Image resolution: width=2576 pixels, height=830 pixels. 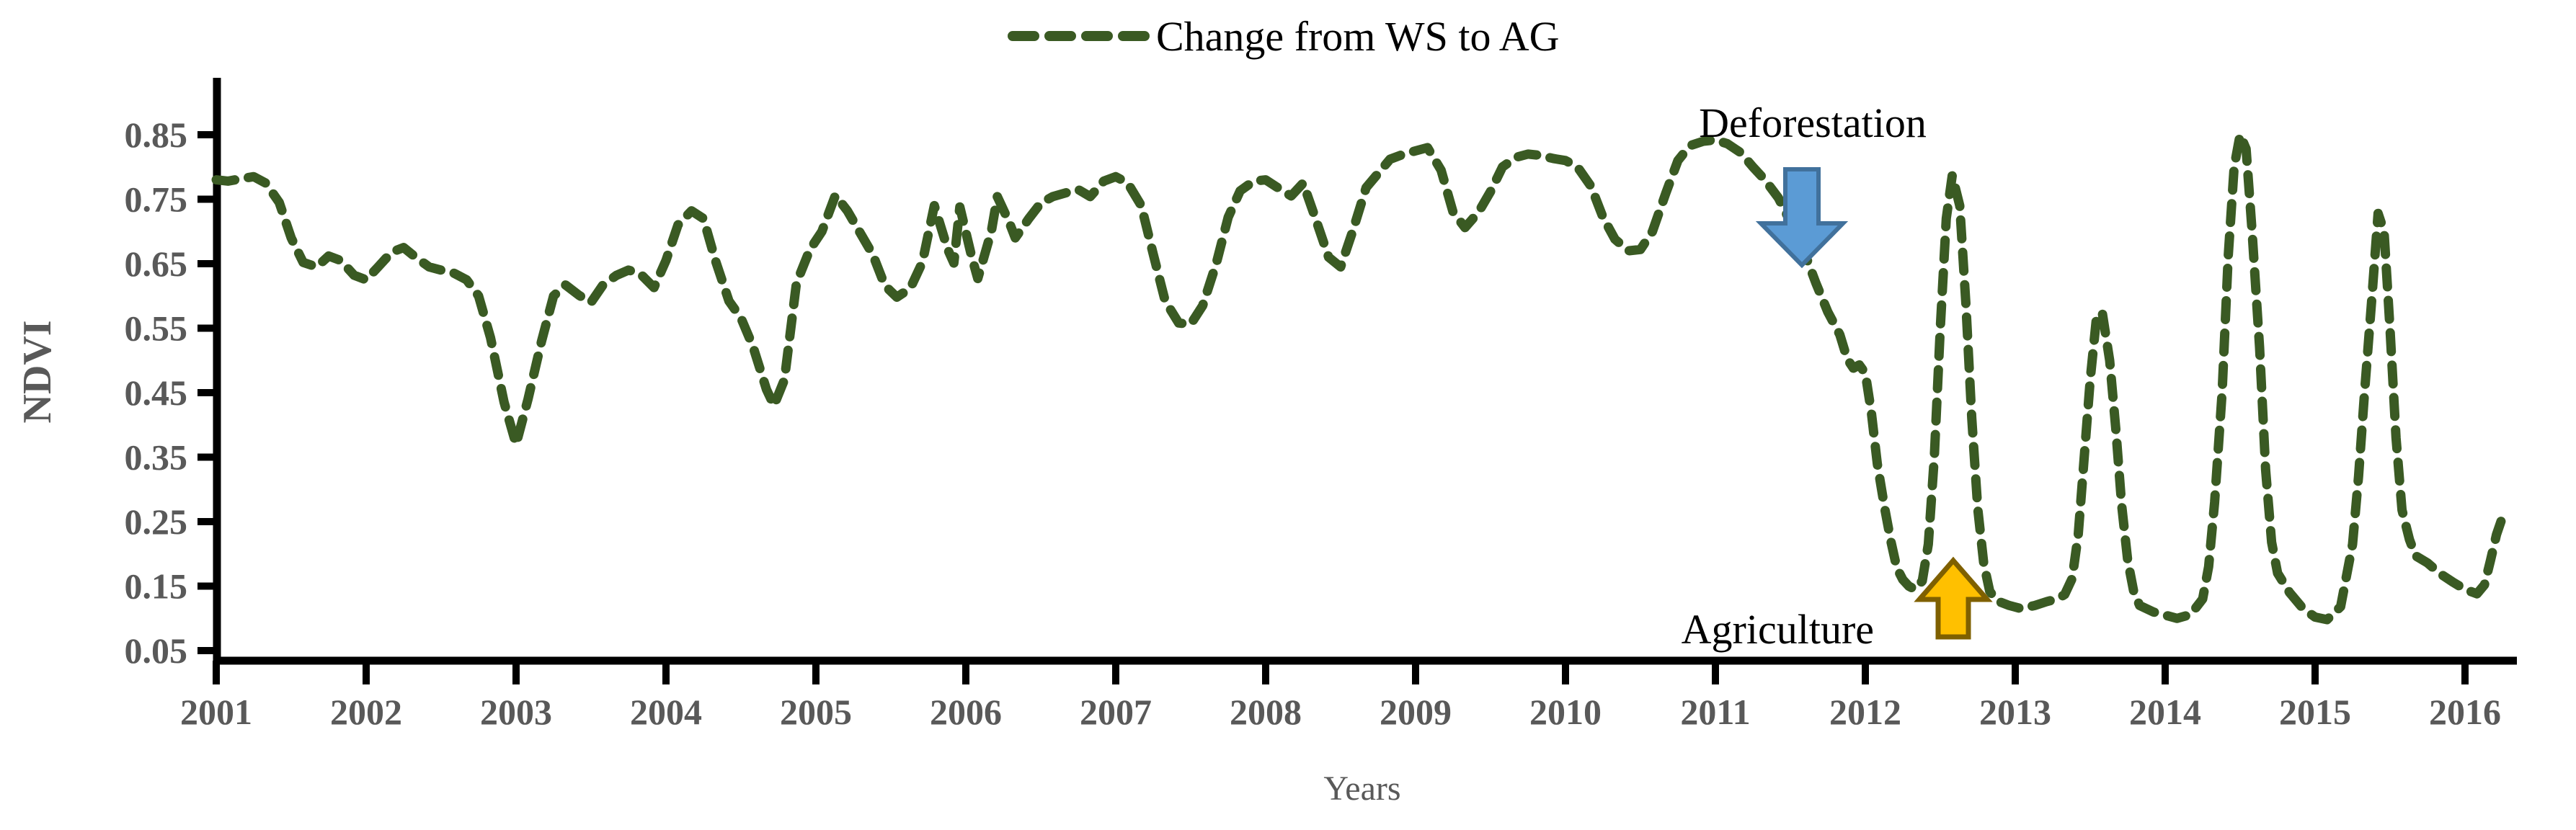 I want to click on y-tick-label: 0.25, so click(x=156, y=521).